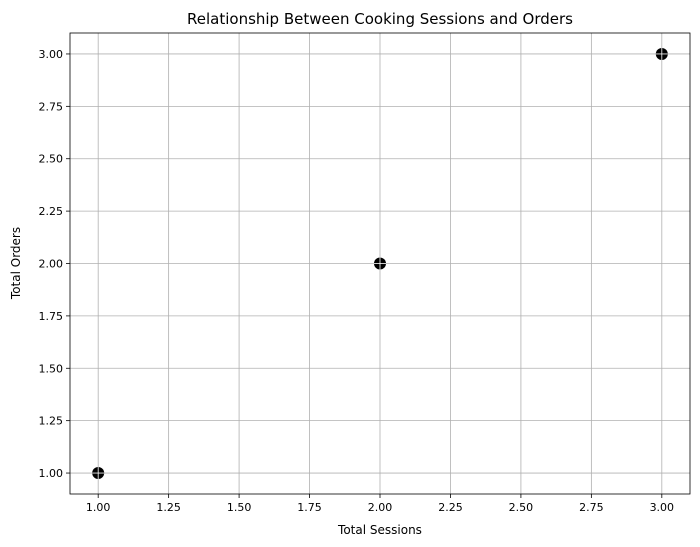 The image size is (700, 547). Describe the element at coordinates (51, 368) in the screenshot. I see `y-tick-label: 1.50` at that location.